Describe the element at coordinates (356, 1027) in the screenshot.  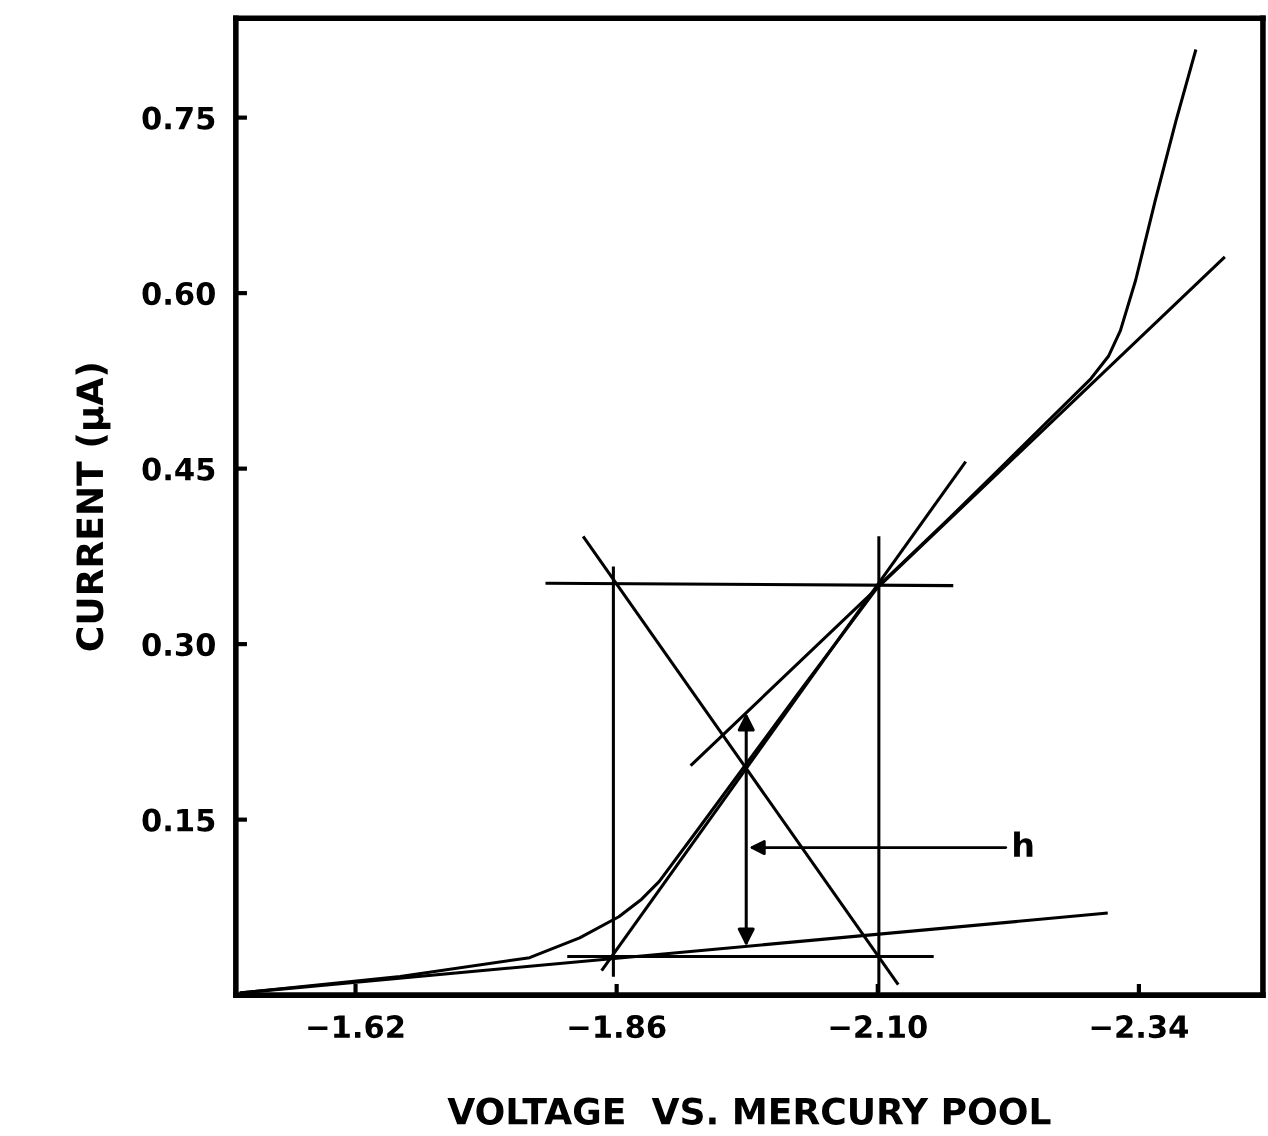
I see `x-tick-label: −1.62` at that location.